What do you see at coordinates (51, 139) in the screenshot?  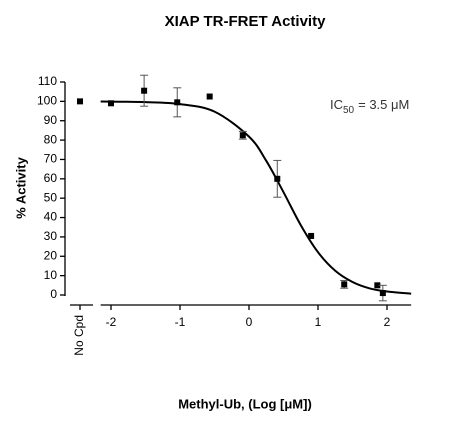 I see `y-tick-label: 80` at bounding box center [51, 139].